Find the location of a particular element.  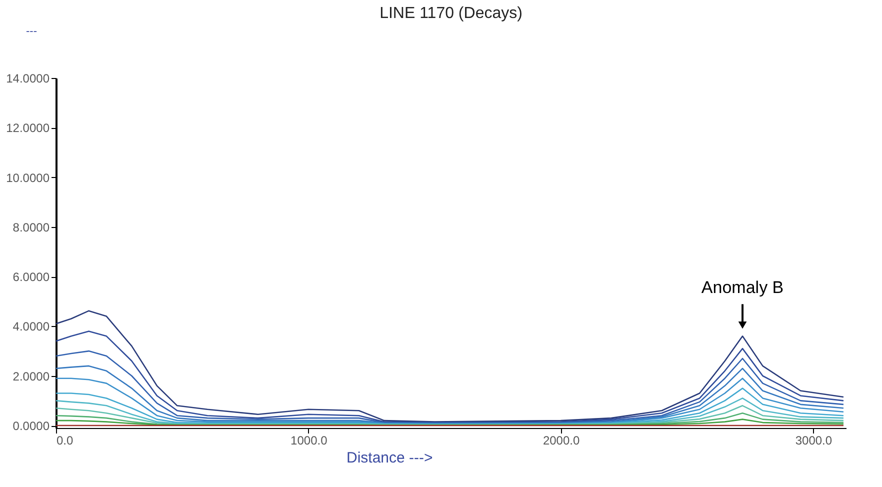

y-tick-label: 12.0000 is located at coordinates (28, 128).